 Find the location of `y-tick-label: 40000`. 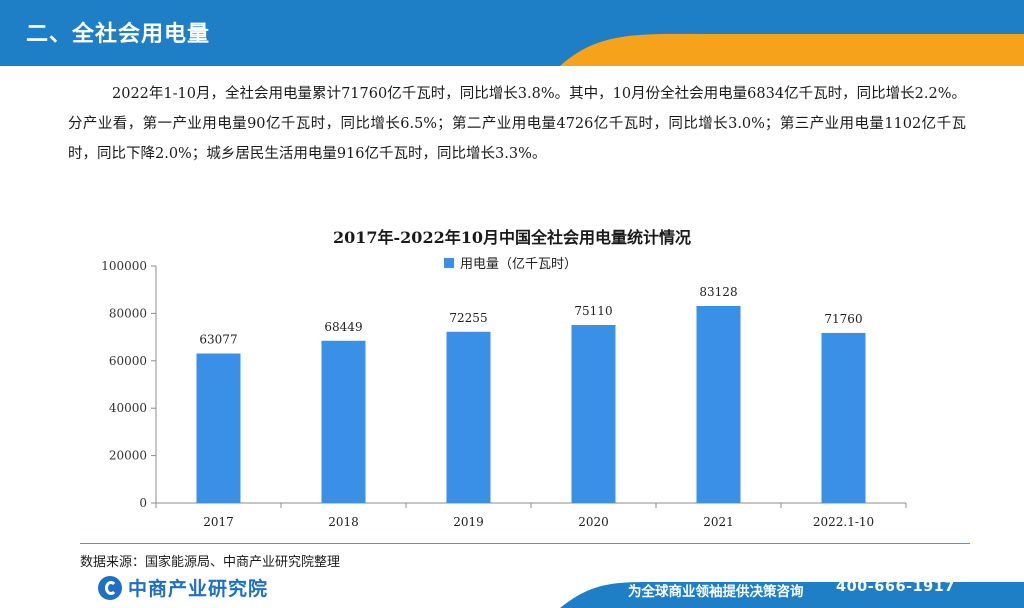

y-tick-label: 40000 is located at coordinates (128, 408).